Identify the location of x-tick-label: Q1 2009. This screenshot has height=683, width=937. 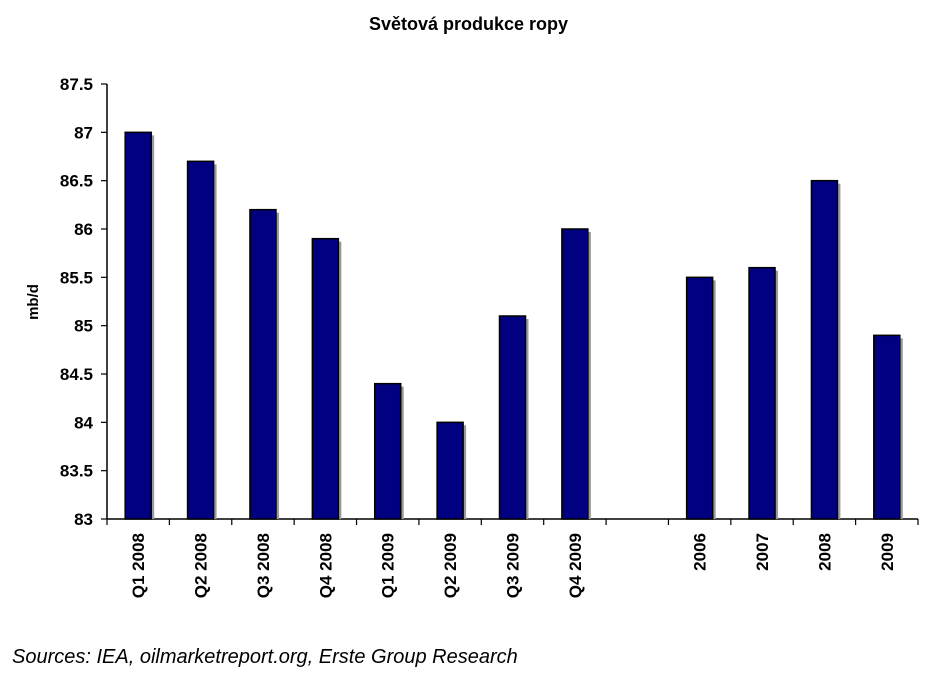
(388, 565).